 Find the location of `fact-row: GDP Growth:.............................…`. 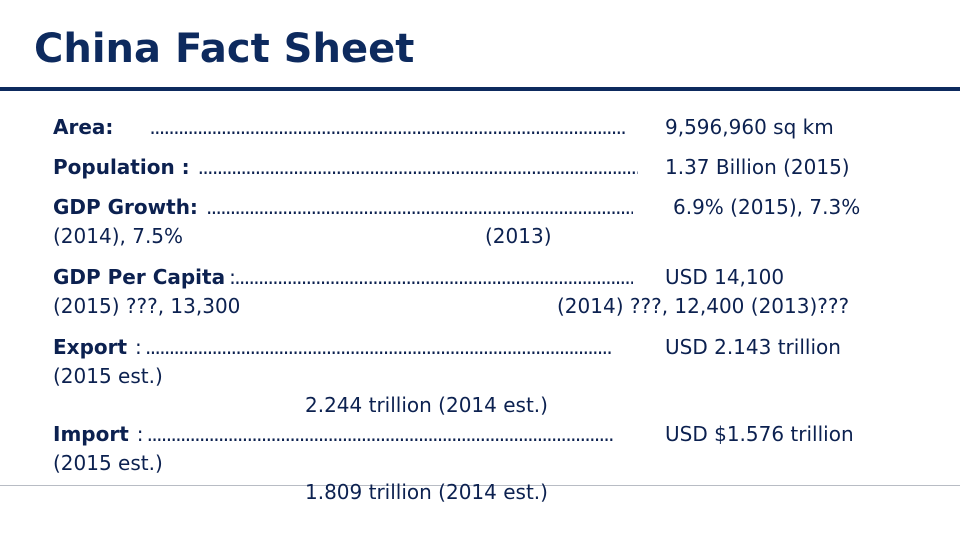

fact-row: GDP Growth:.............................… is located at coordinates (343, 207).